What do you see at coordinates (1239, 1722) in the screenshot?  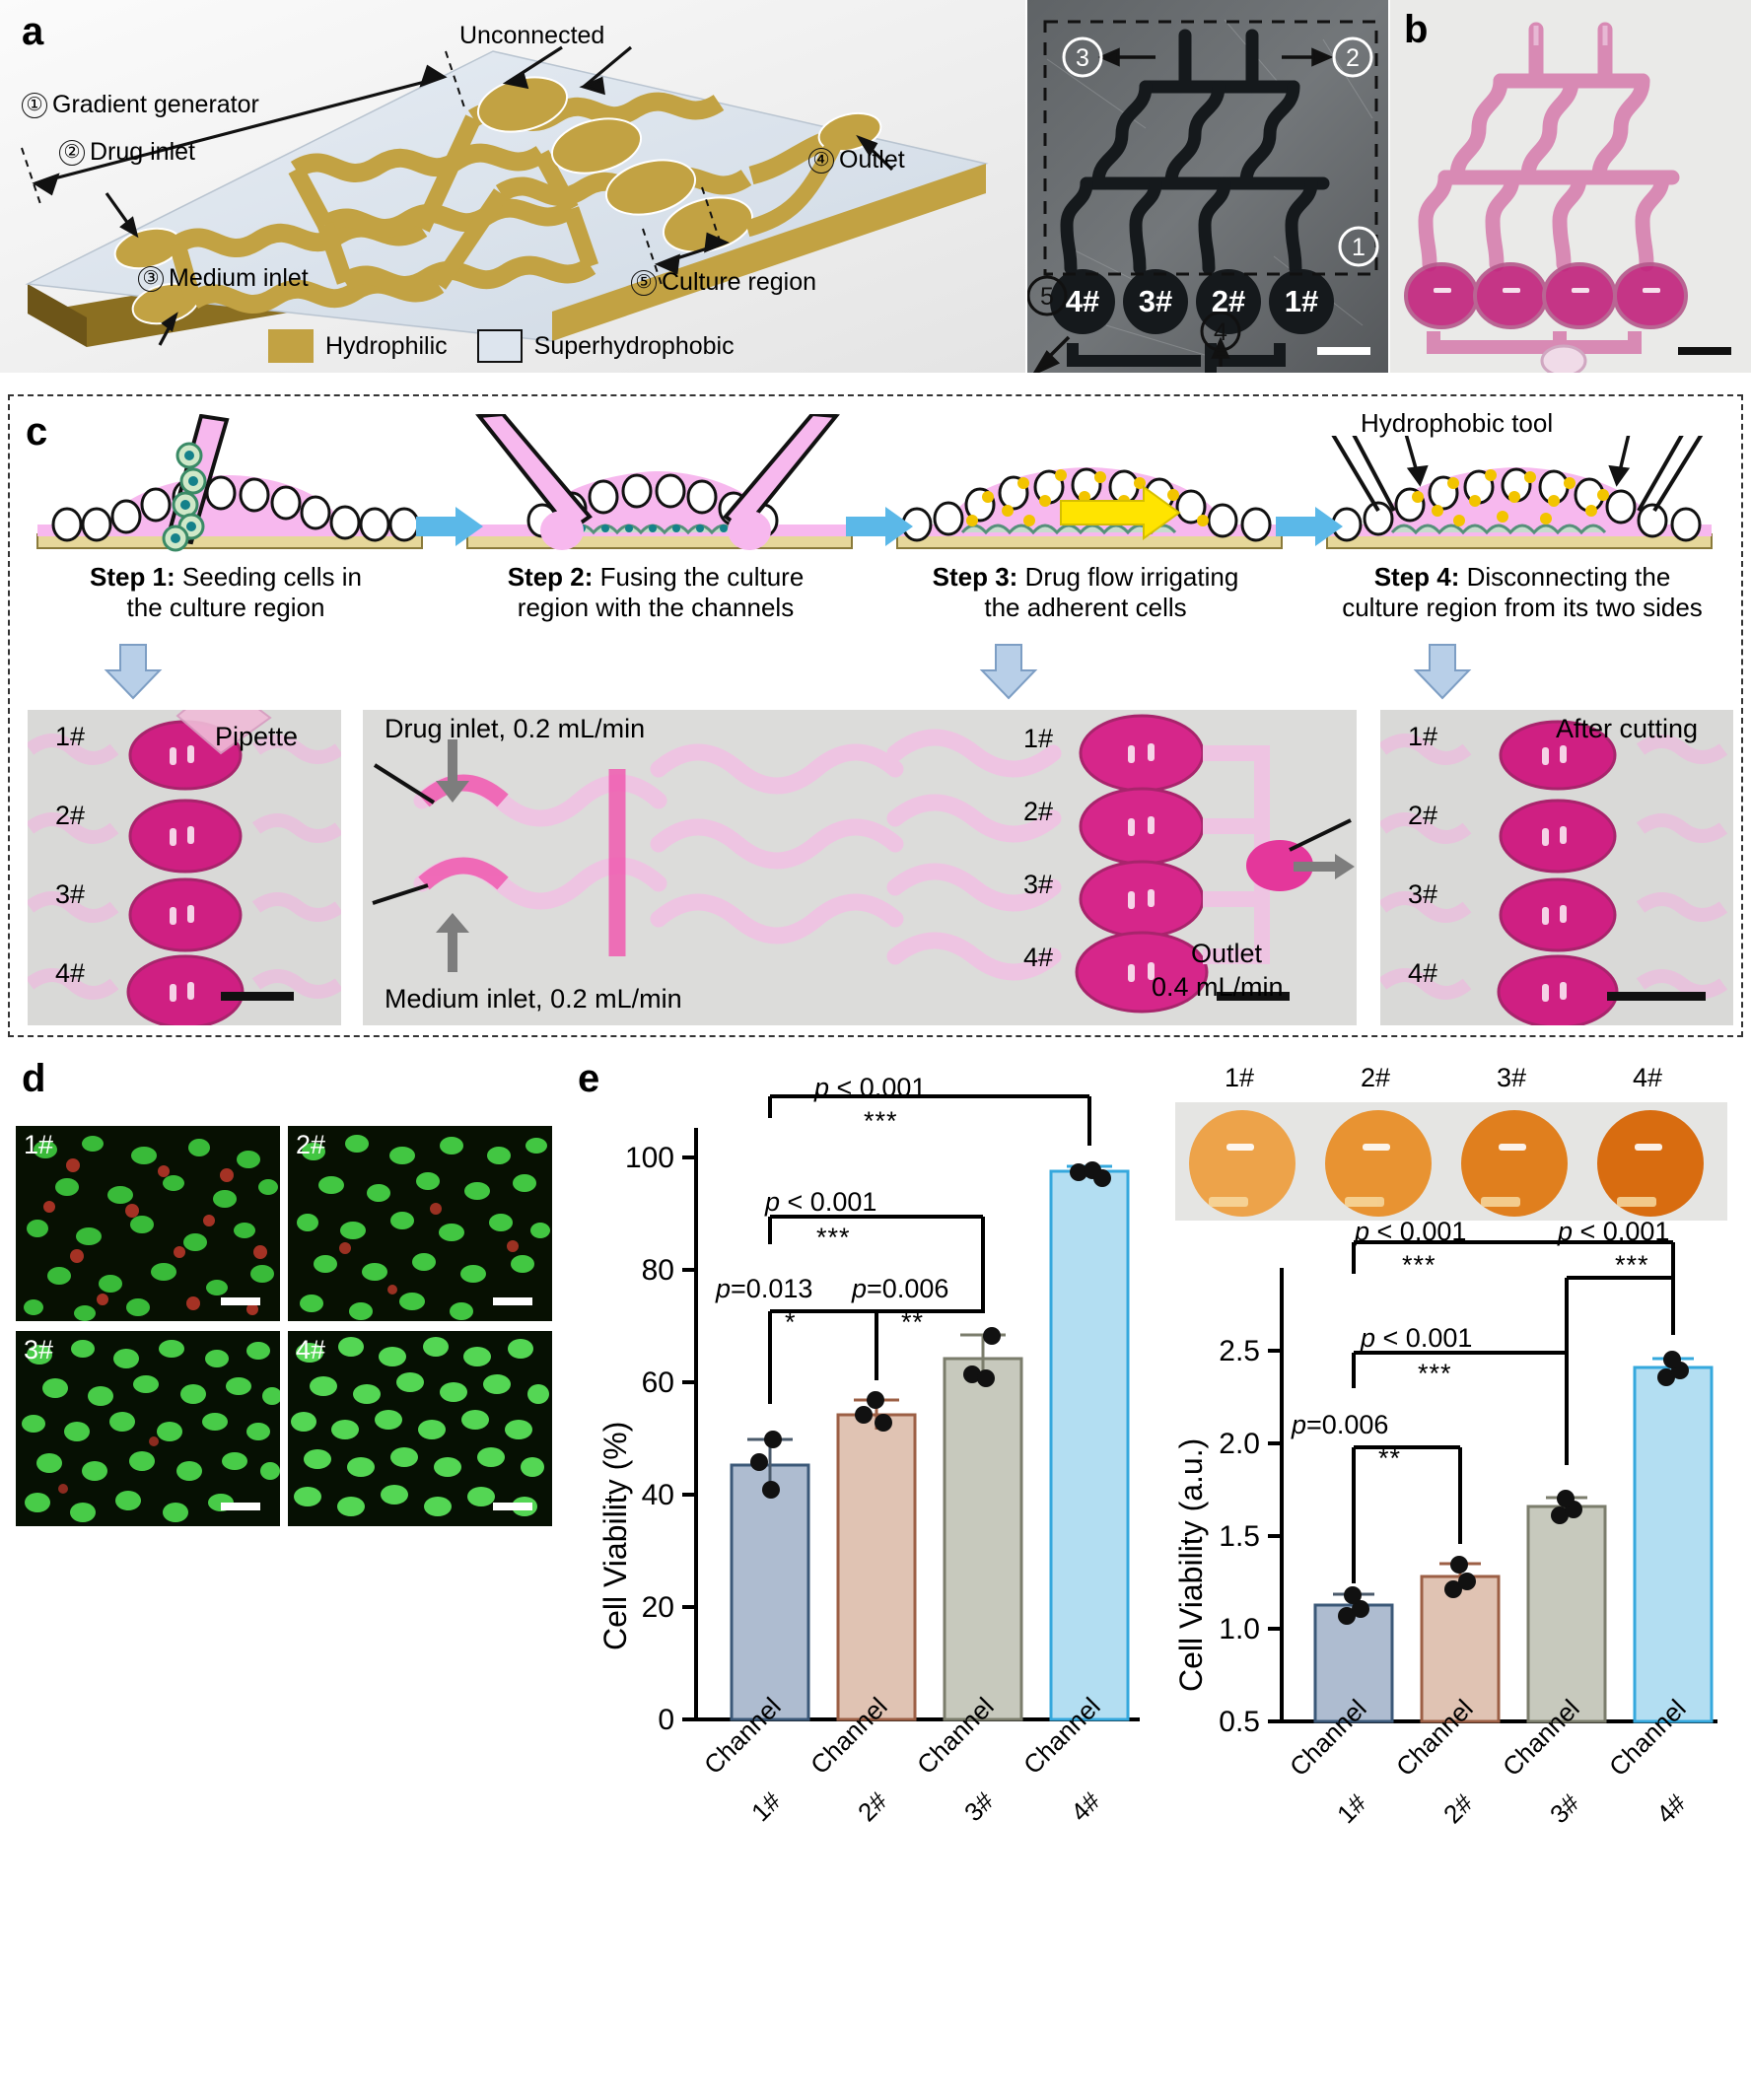 I see `svg-text: 0.5` at bounding box center [1239, 1722].